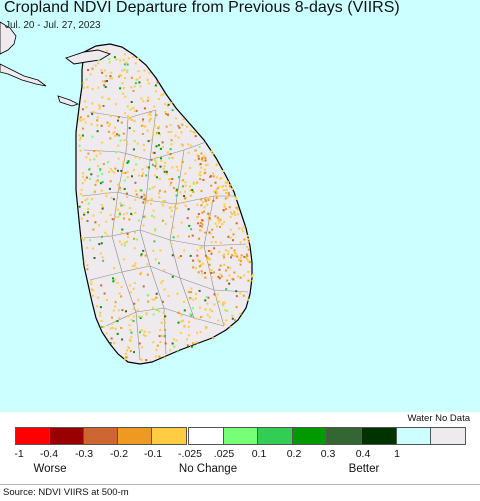 This screenshot has width=480, height=501. Describe the element at coordinates (66, 492) in the screenshot. I see `source-credit: Source: NDVI VIIRS at 500-m` at that location.